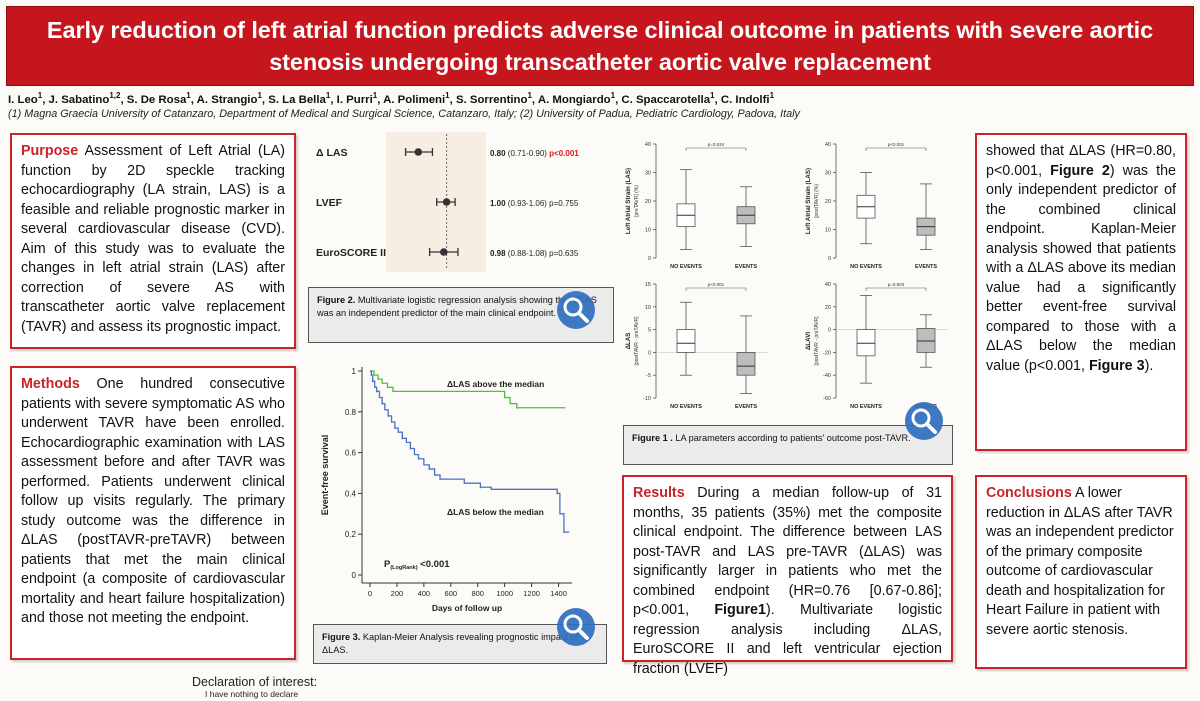 The image size is (1200, 701). Describe the element at coordinates (648, 376) in the screenshot. I see `box-y-tick-label: -5` at that location.